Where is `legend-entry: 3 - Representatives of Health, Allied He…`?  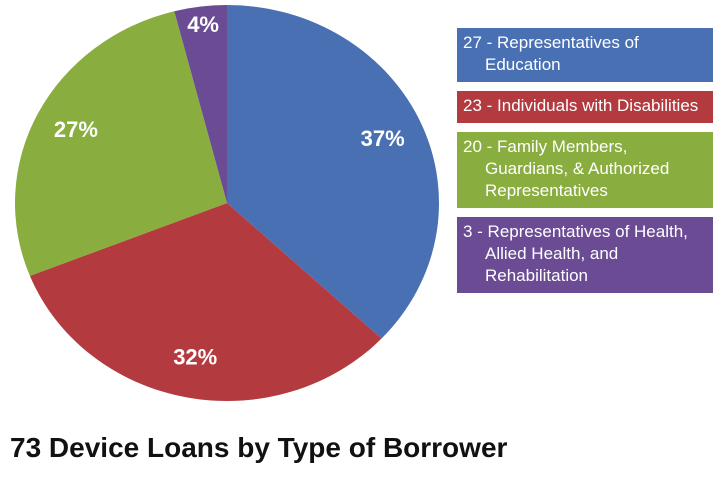 legend-entry: 3 - Representatives of Health, Allied He… is located at coordinates (585, 255).